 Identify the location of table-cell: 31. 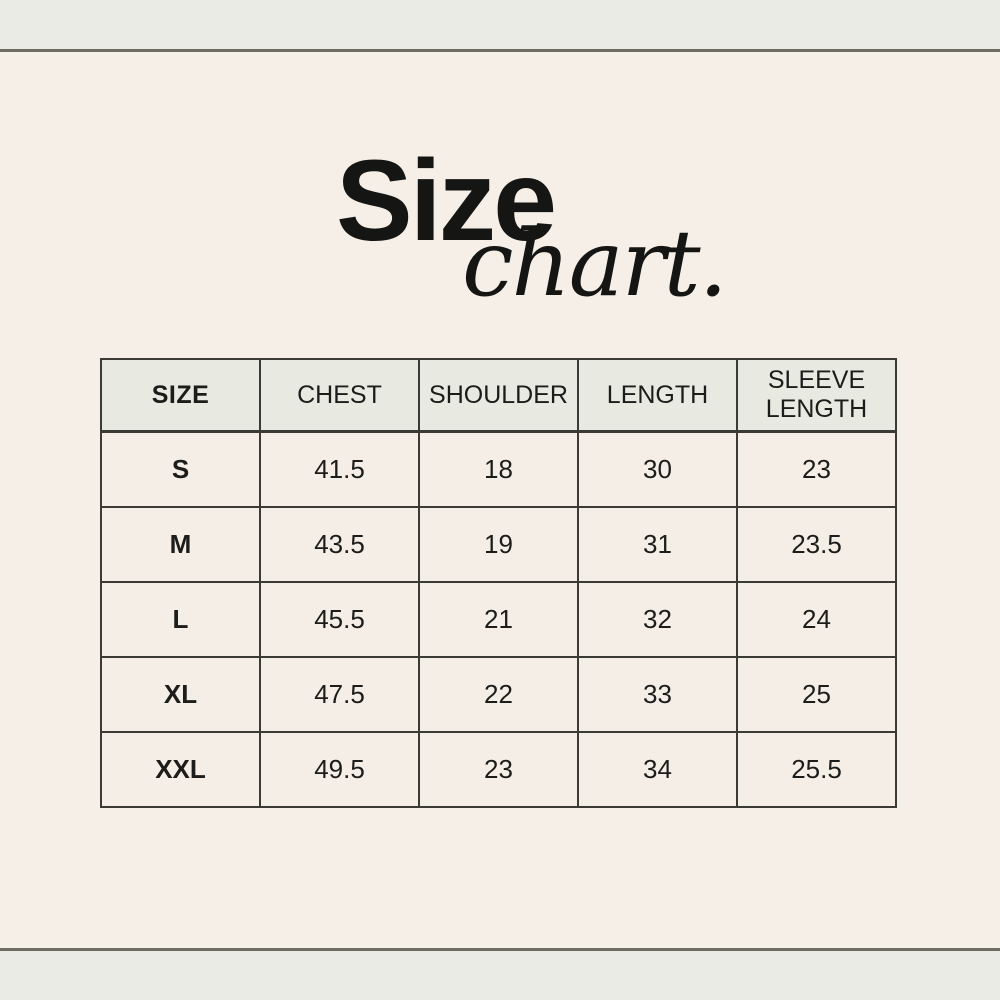
(657, 544).